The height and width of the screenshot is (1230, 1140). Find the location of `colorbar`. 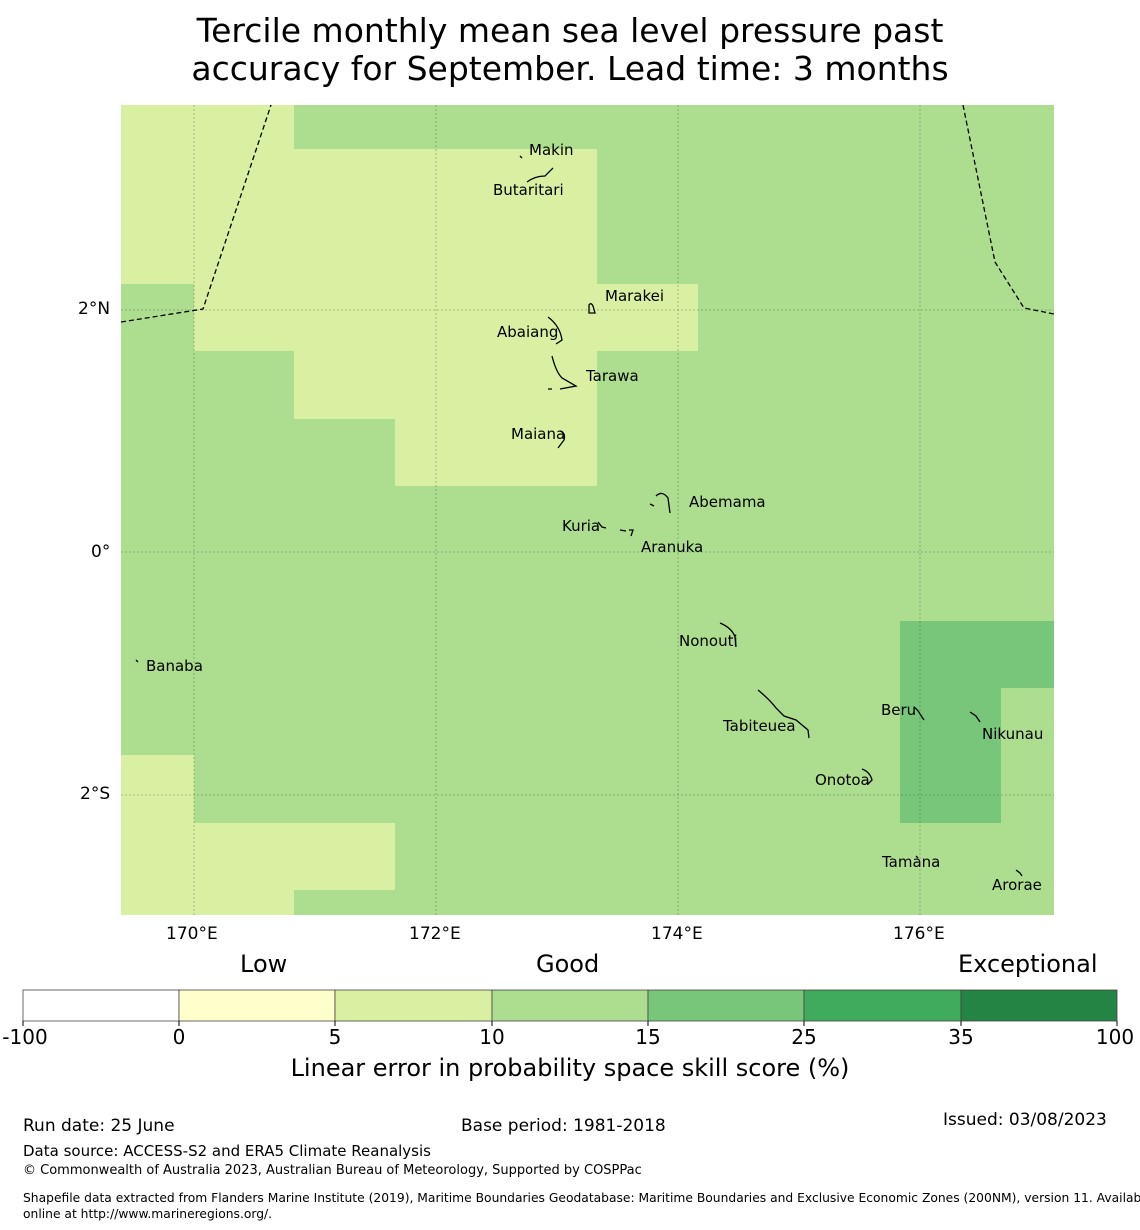

colorbar is located at coordinates (570, 1005).